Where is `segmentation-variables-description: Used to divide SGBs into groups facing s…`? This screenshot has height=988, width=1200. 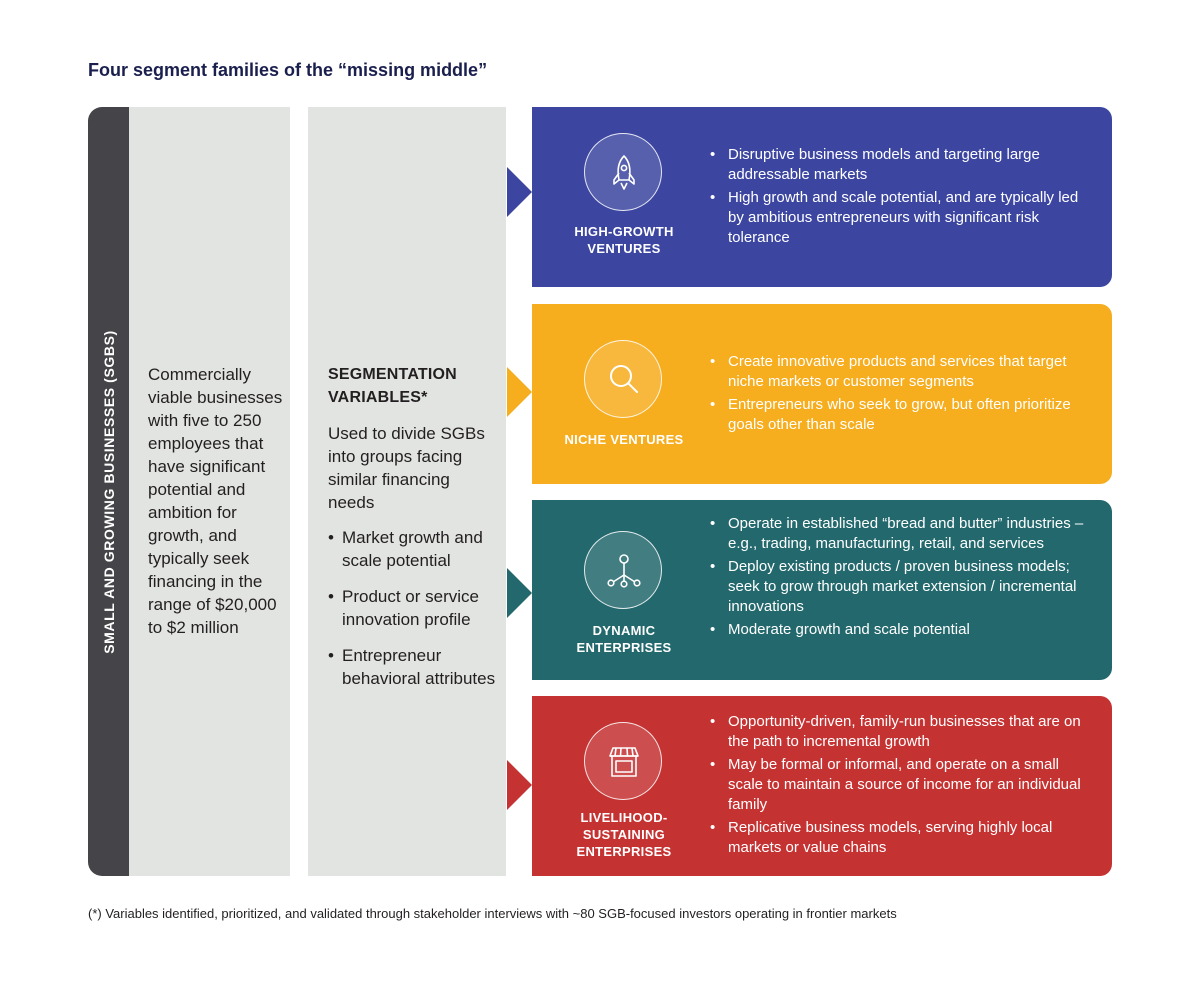
segmentation-variables-description: Used to divide SGBs into groups facing s… is located at coordinates (406, 468).